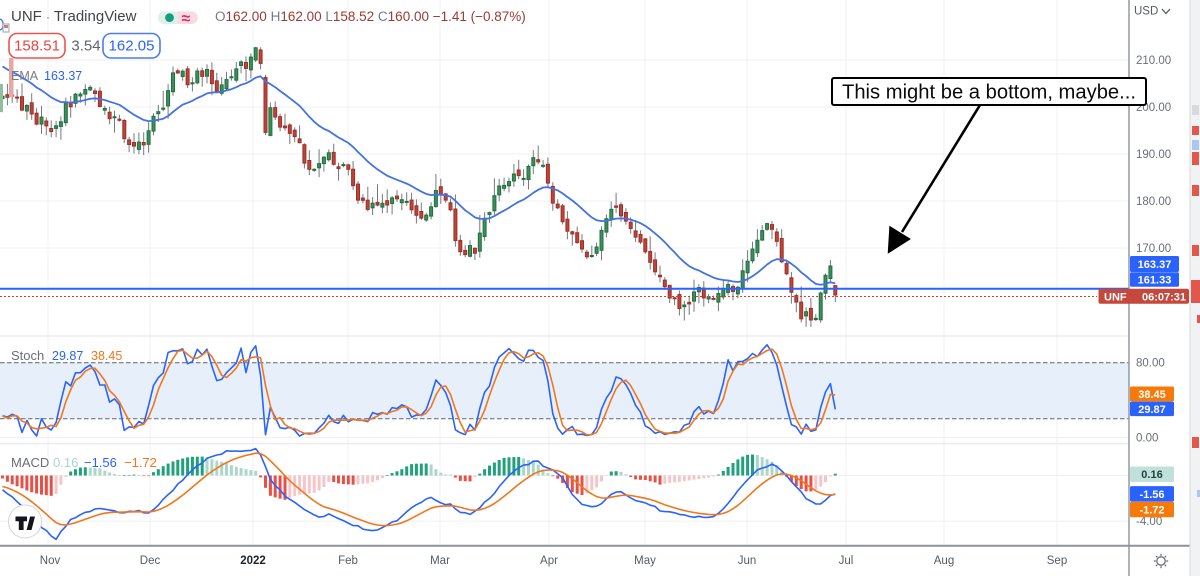 The height and width of the screenshot is (576, 1200). I want to click on svg-text: Stoch, so click(27, 355).